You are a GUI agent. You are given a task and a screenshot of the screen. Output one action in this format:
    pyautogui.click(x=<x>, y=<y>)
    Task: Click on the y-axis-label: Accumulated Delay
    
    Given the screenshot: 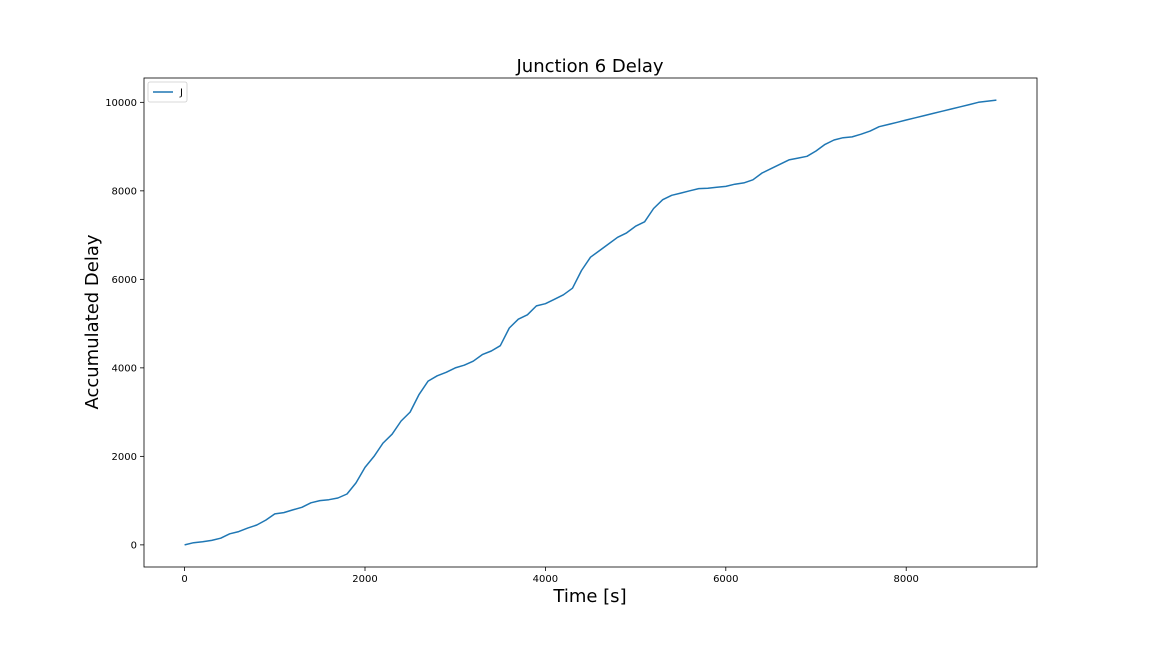 What is the action you would take?
    pyautogui.click(x=92, y=321)
    